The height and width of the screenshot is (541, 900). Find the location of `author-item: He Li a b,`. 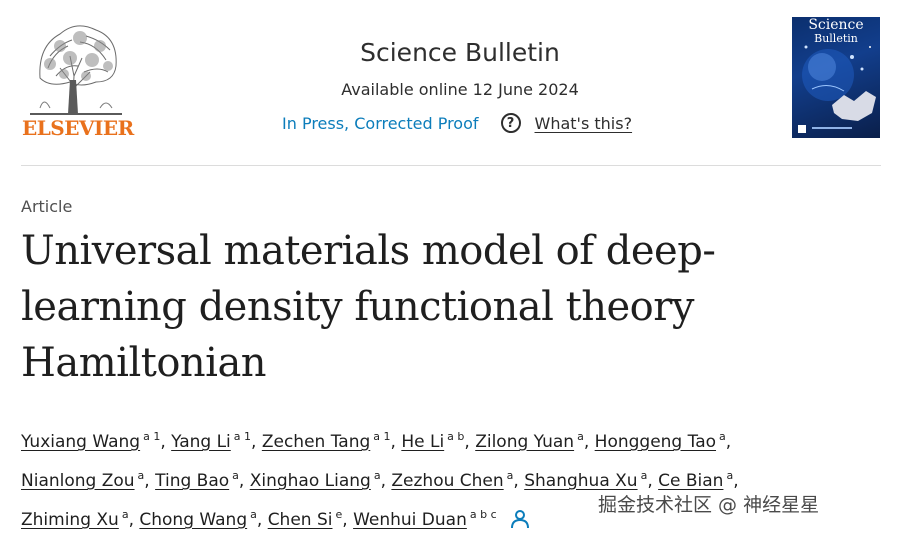

author-item: He Li a b, is located at coordinates (435, 441).